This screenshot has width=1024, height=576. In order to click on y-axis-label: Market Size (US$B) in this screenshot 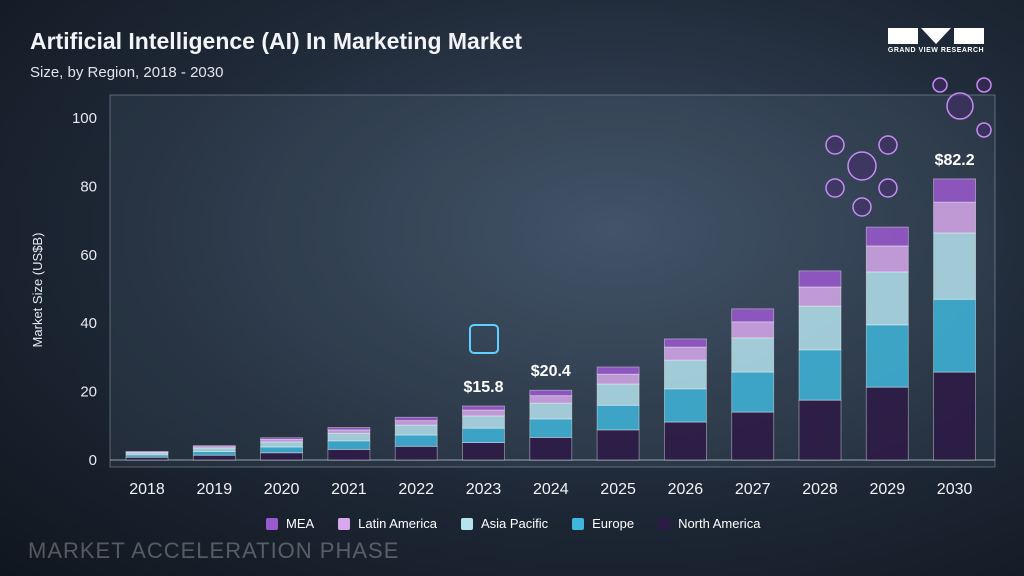, I will do `click(37, 290)`.